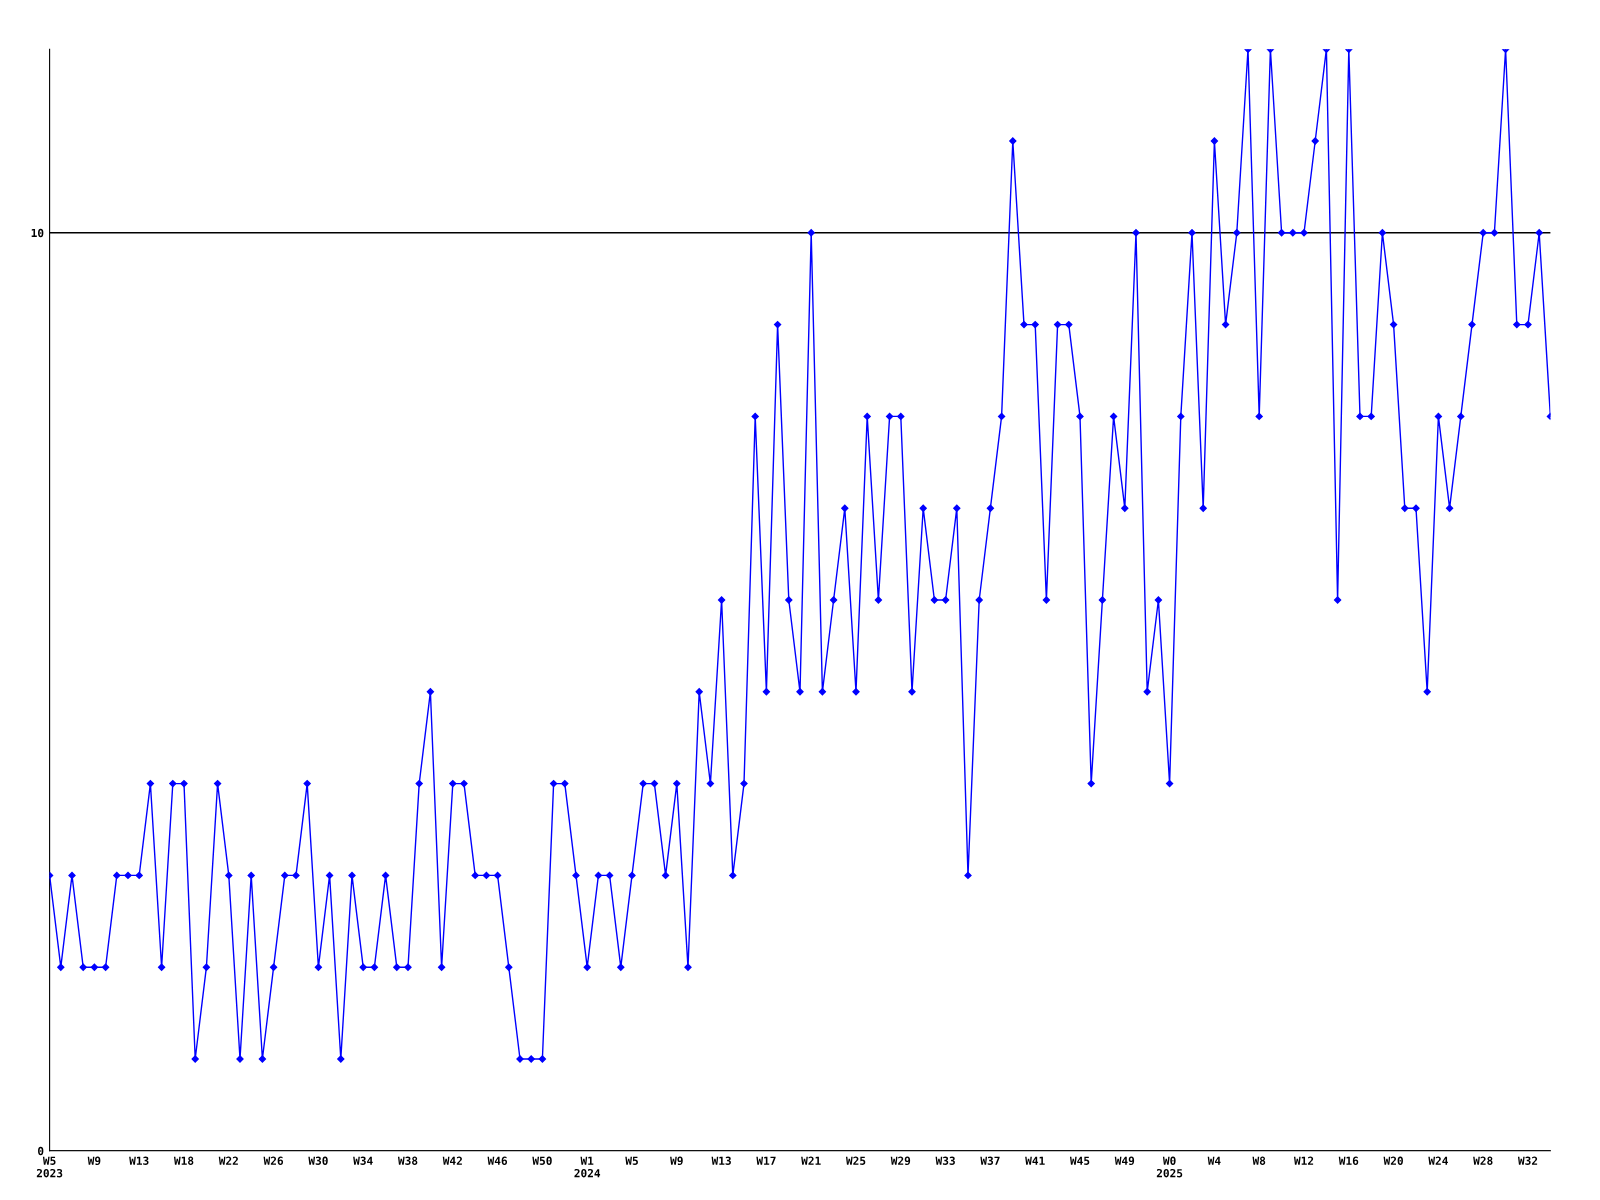 This screenshot has height=1200, width=1600. What do you see at coordinates (273, 1160) in the screenshot?
I see `x-tick-label: W26` at bounding box center [273, 1160].